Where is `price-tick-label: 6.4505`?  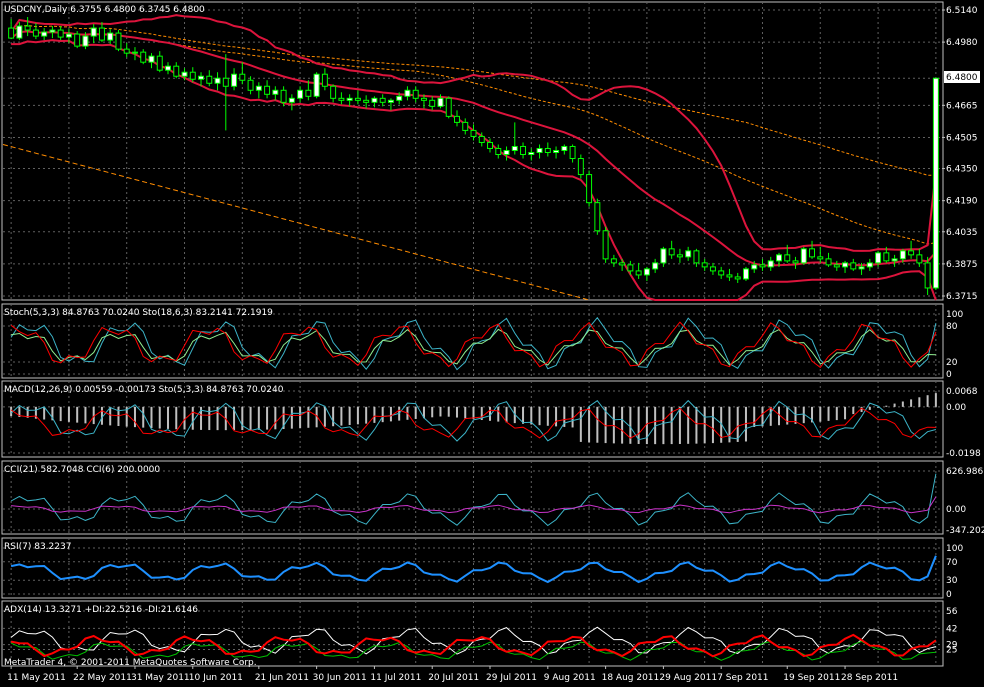 price-tick-label: 6.4505 is located at coordinates (962, 138).